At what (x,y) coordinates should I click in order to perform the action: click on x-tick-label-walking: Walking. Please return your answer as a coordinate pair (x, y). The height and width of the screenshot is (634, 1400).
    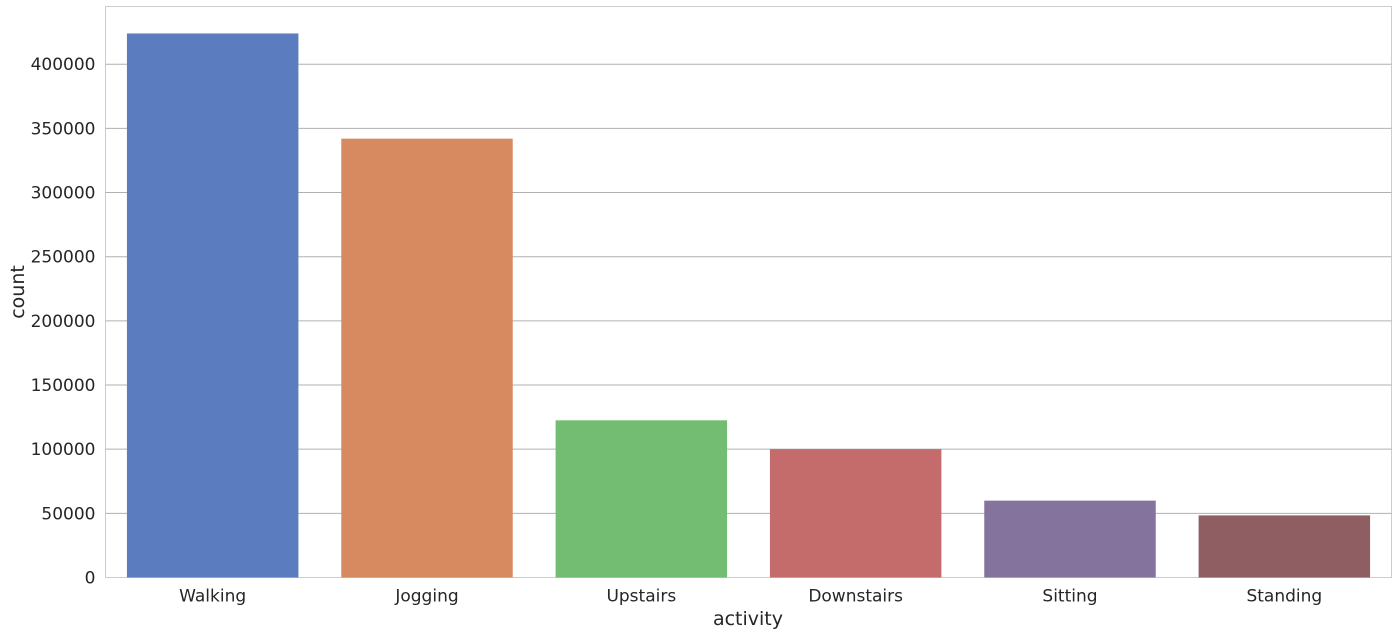
    Looking at the image, I should click on (212, 597).